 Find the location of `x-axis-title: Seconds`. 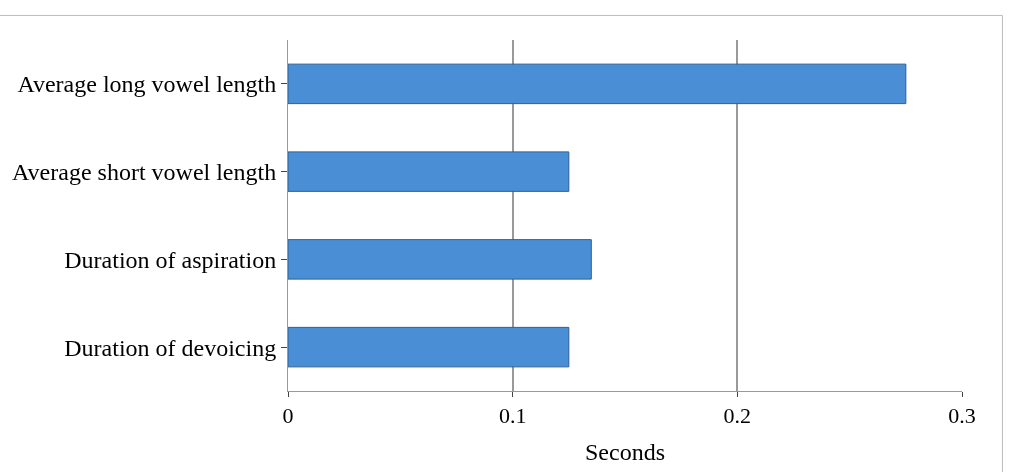

x-axis-title: Seconds is located at coordinates (625, 451).